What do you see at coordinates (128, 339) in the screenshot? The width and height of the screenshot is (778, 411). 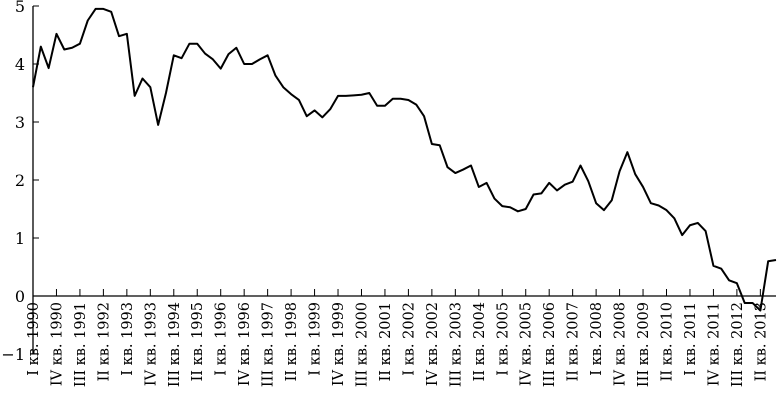 I see `x-tick-label: I кв. 1993` at bounding box center [128, 339].